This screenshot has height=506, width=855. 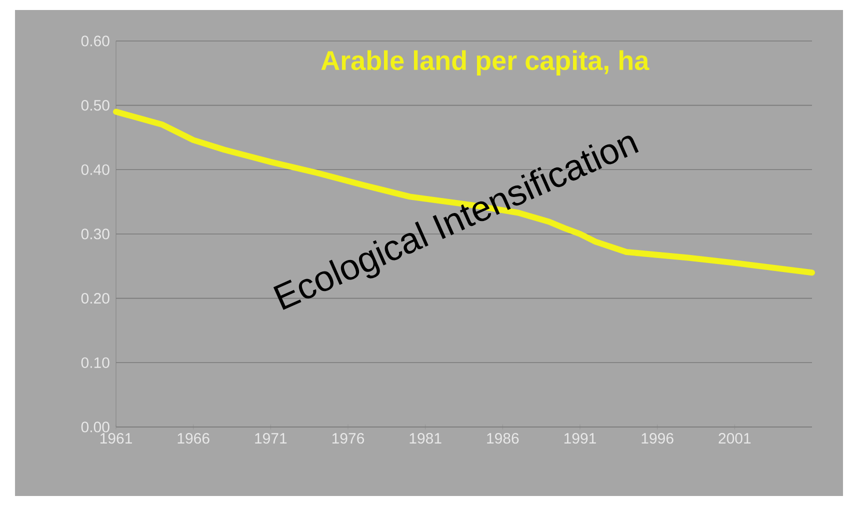 What do you see at coordinates (95, 234) in the screenshot?
I see `y-tick-label: 0.30` at bounding box center [95, 234].